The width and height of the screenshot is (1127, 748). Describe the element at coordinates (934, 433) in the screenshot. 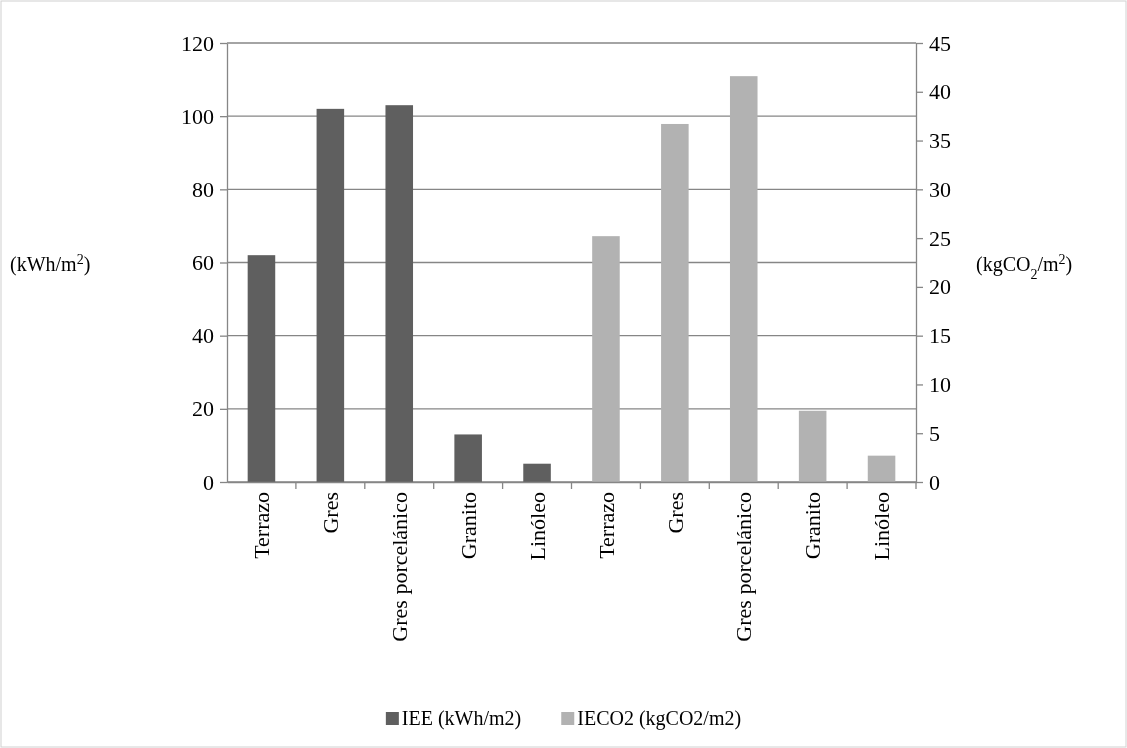

I see `y2-tick-label: 5` at that location.